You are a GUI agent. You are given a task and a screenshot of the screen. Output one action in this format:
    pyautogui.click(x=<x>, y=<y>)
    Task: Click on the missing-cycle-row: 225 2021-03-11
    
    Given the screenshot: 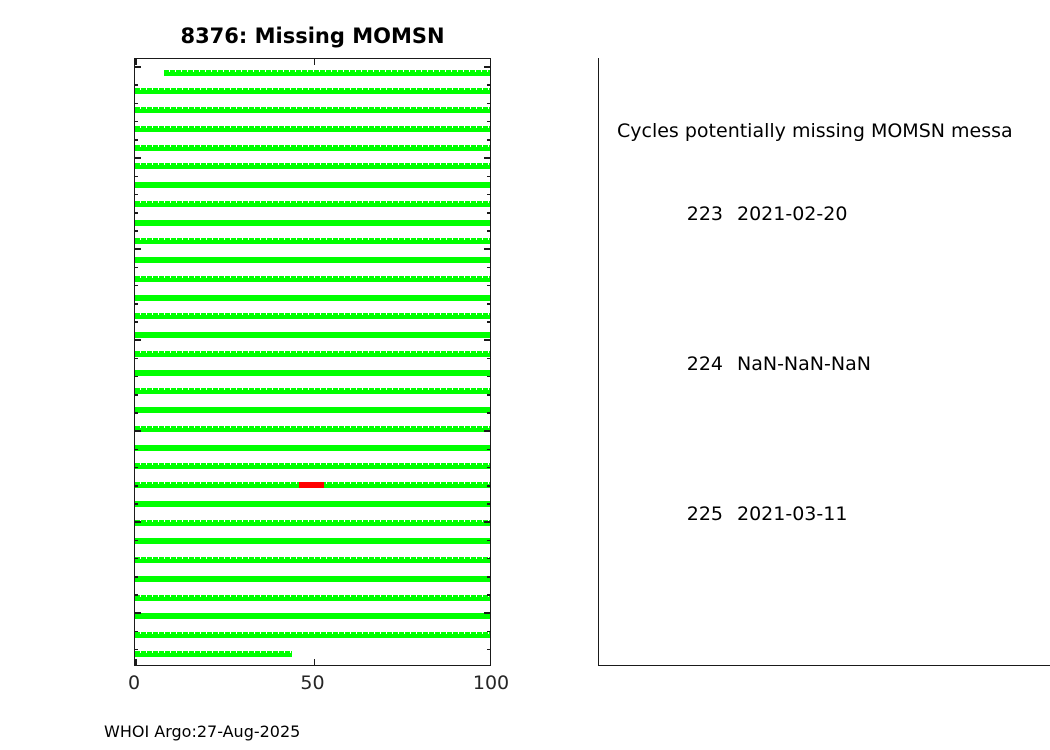 What is the action you would take?
    pyautogui.click(x=824, y=516)
    